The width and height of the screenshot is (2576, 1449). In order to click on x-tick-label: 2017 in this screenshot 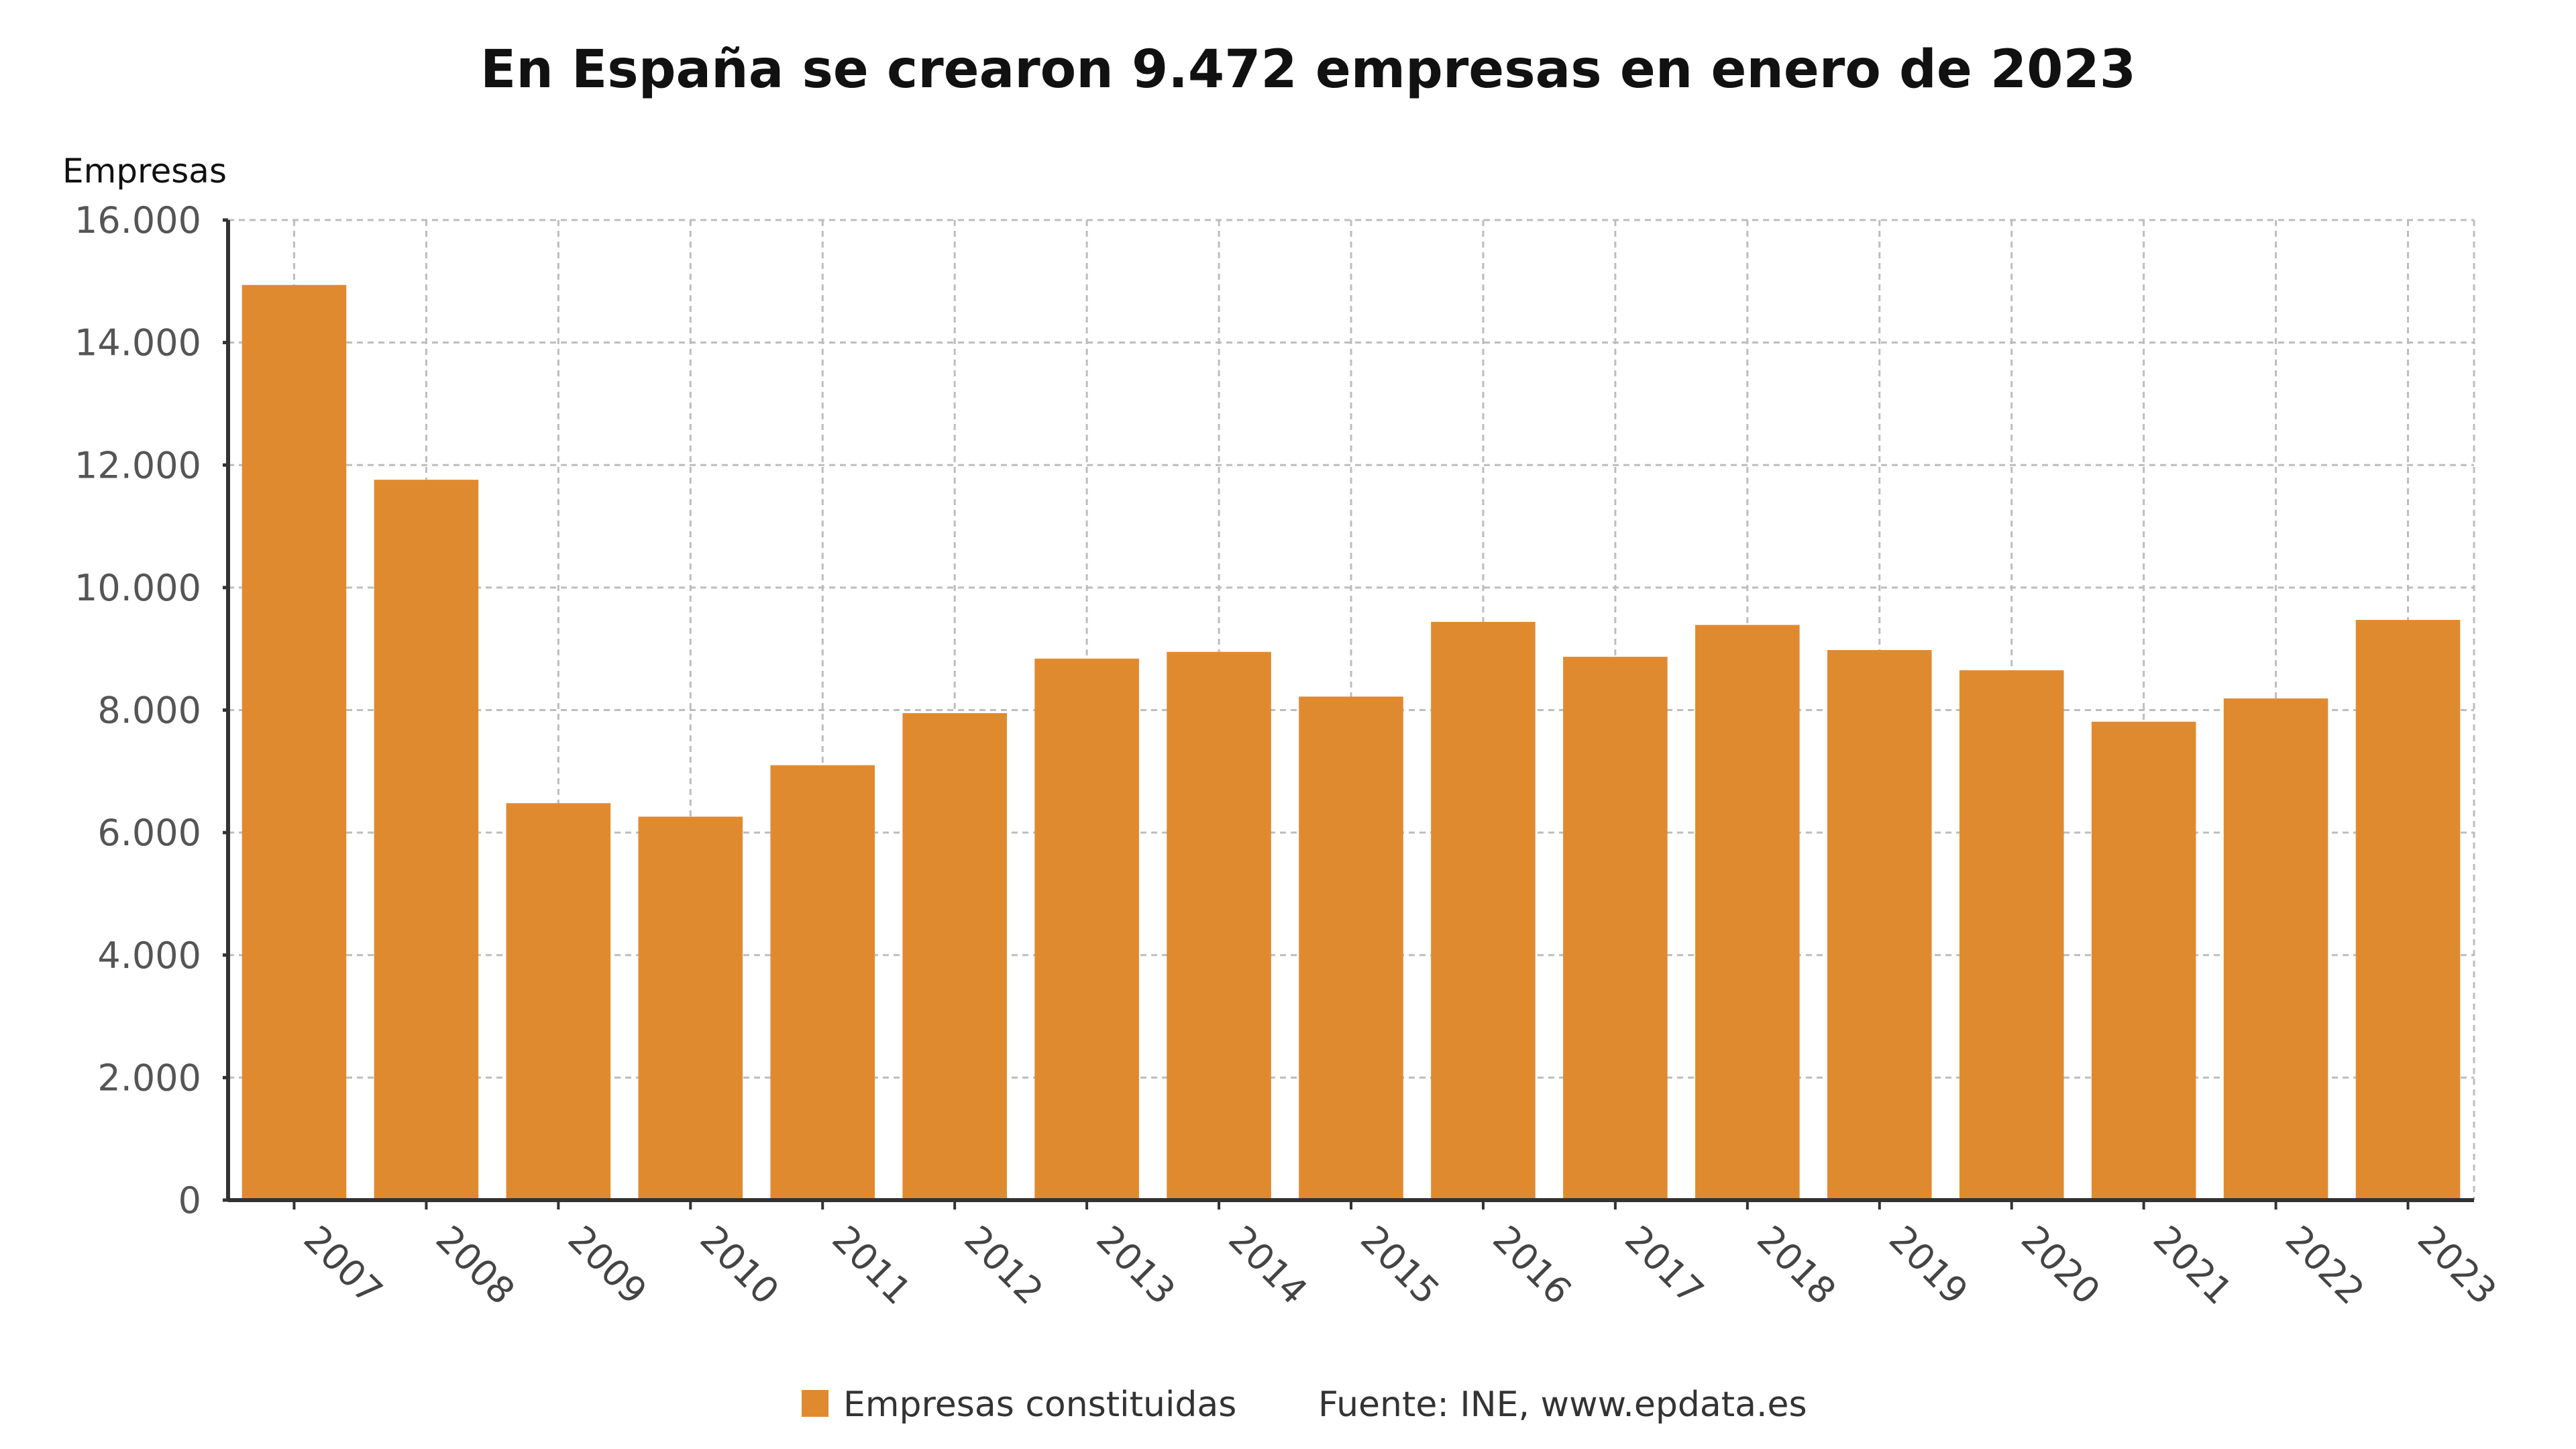, I will do `click(1664, 1265)`.